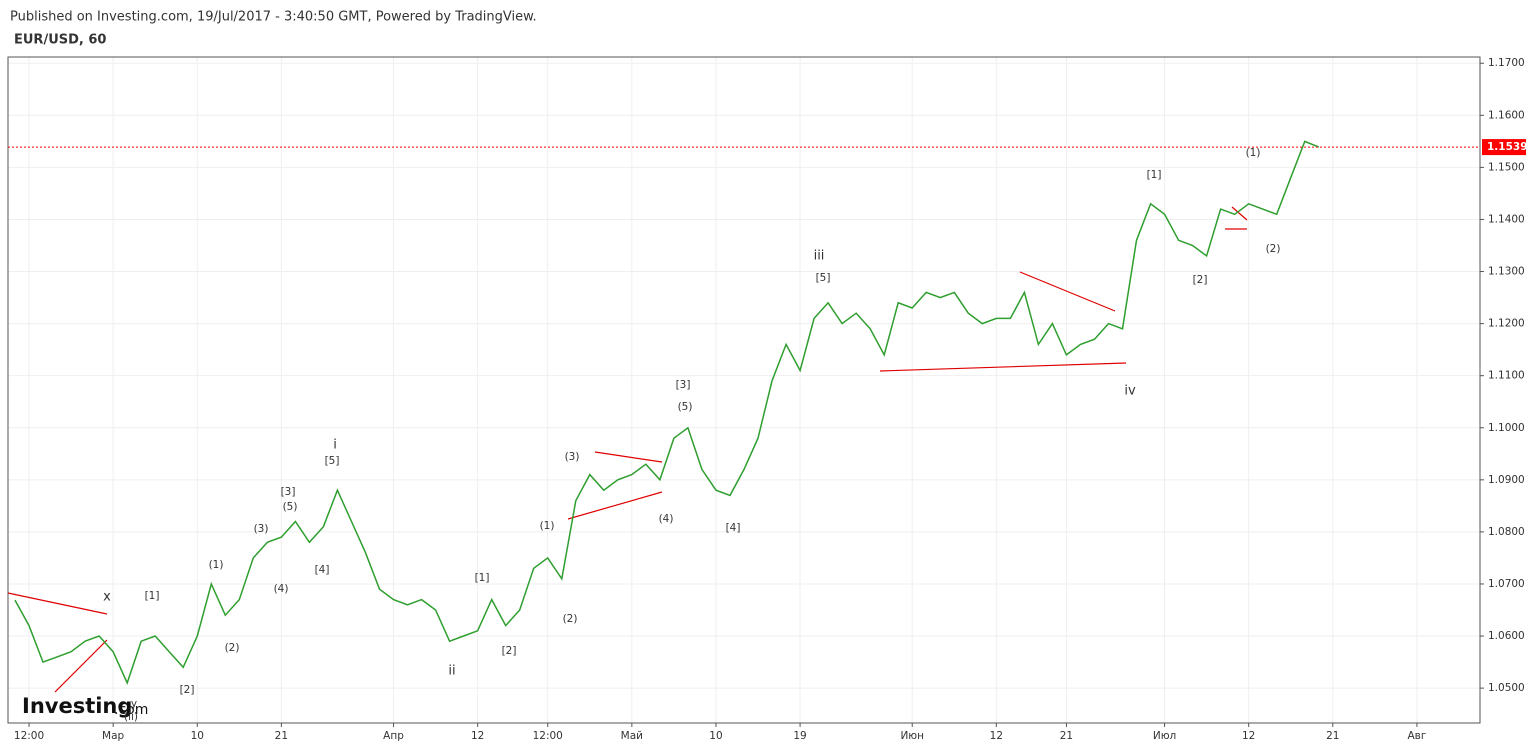 This screenshot has height=753, width=1533. Describe the element at coordinates (1506, 428) in the screenshot. I see `y-tick-label: 1.1000` at that location.